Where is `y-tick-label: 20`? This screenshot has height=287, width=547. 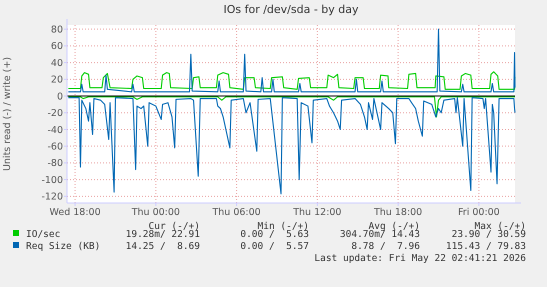
y-tick-label: 20 is located at coordinates (56, 80).